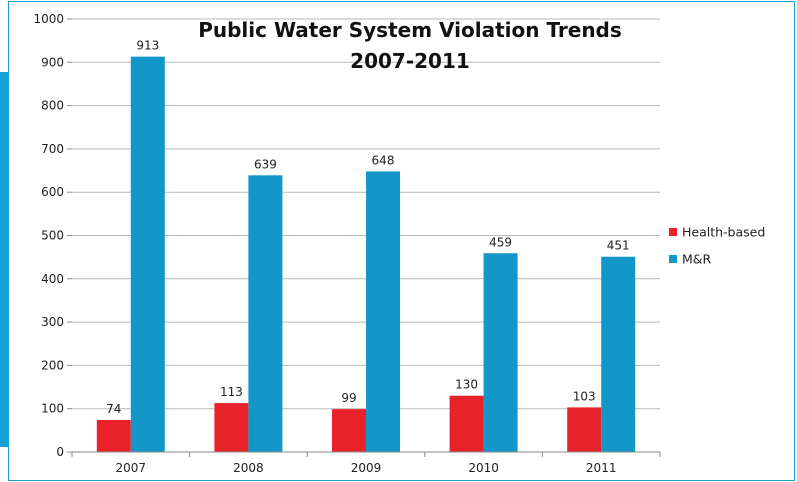  Describe the element at coordinates (4, 259) in the screenshot. I see `left-accent-strip` at that location.